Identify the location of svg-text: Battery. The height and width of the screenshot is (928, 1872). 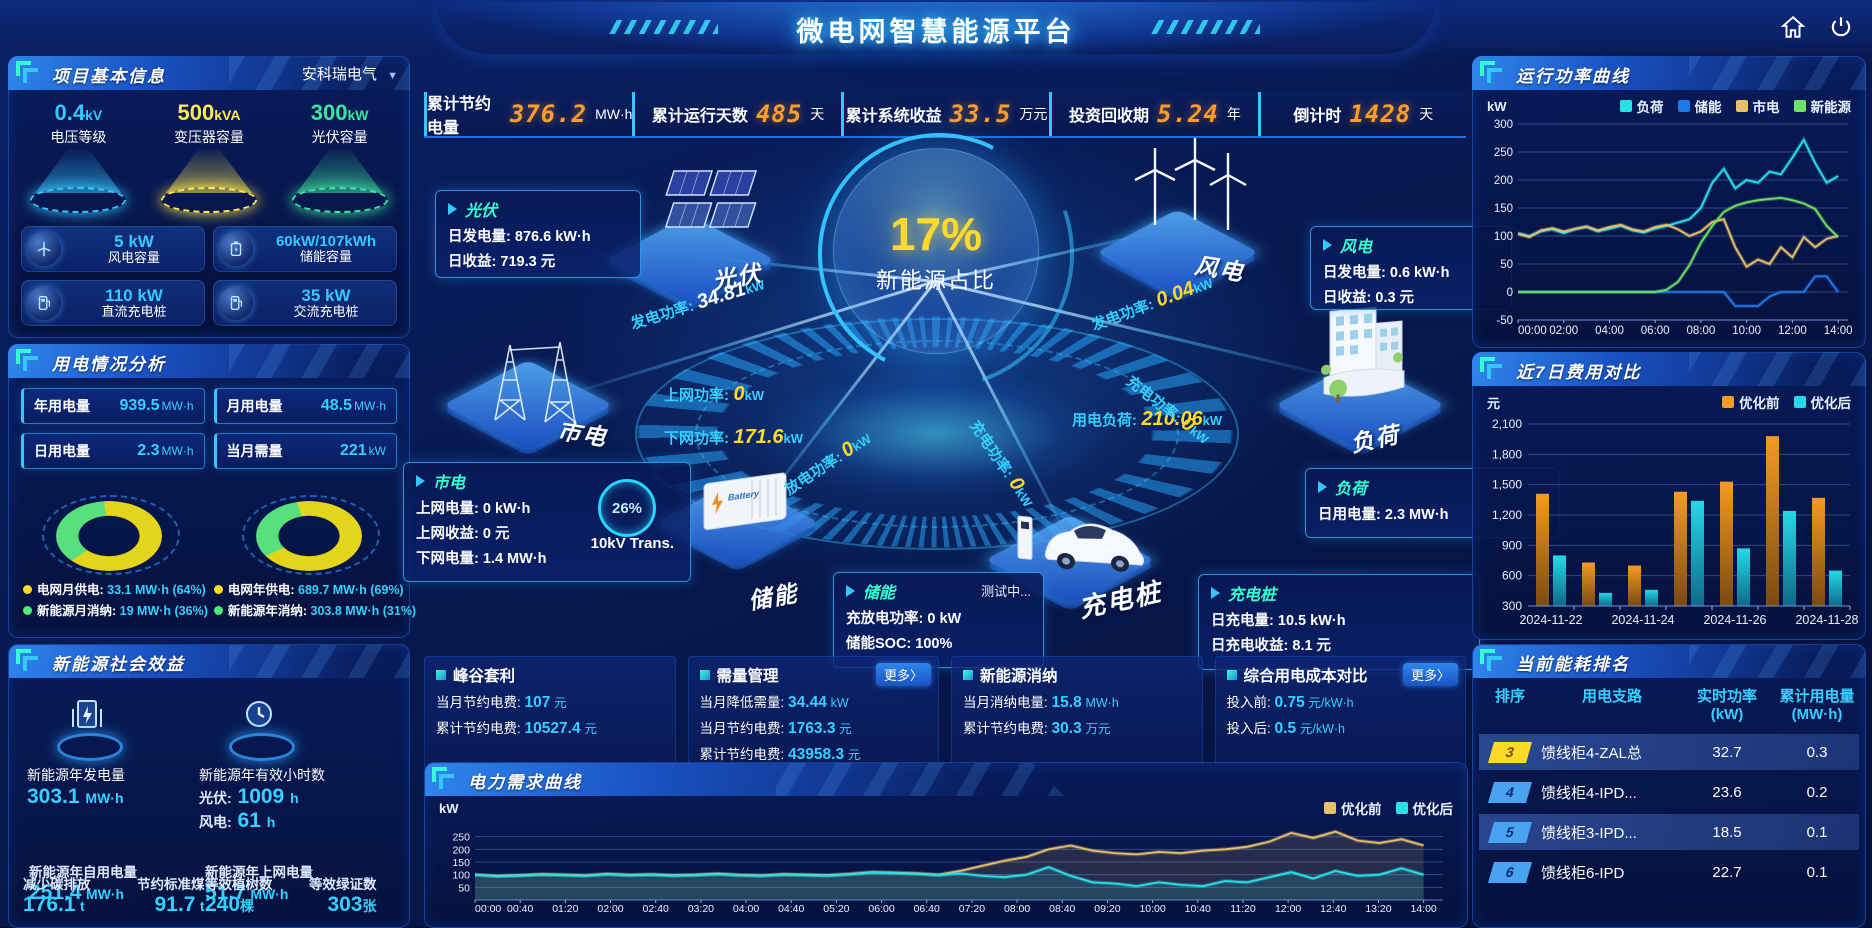
(744, 495).